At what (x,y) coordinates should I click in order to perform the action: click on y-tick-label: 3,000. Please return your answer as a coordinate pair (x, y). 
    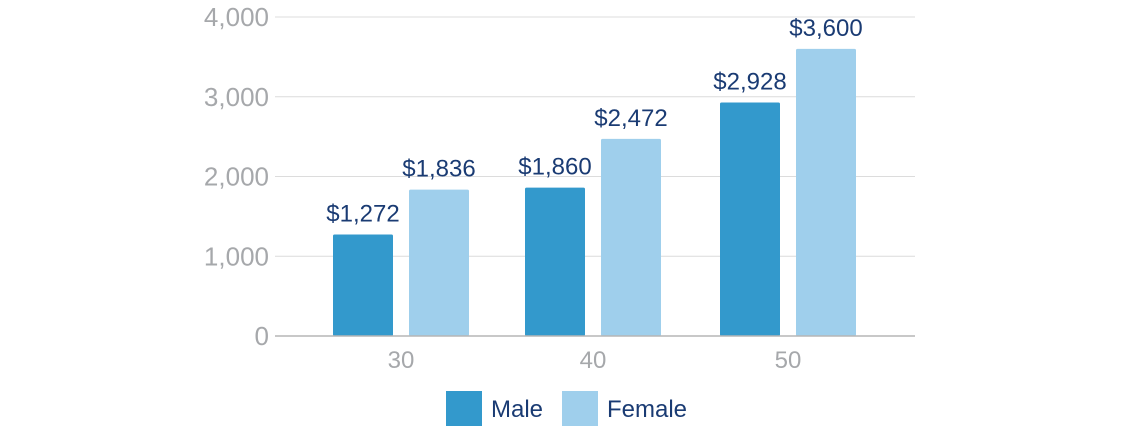
    Looking at the image, I should click on (236, 97).